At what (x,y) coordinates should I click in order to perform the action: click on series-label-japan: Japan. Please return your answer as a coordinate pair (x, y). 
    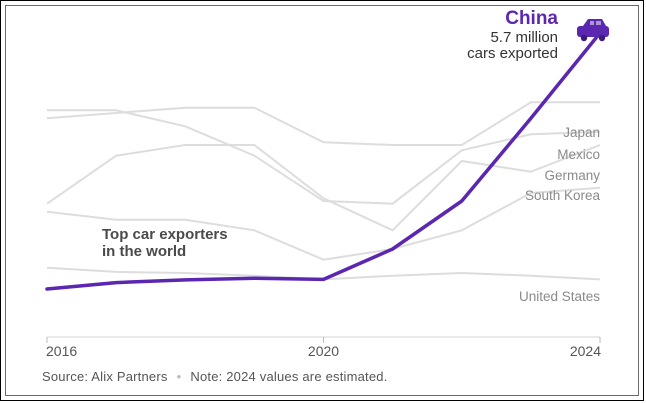
    Looking at the image, I should click on (581, 132).